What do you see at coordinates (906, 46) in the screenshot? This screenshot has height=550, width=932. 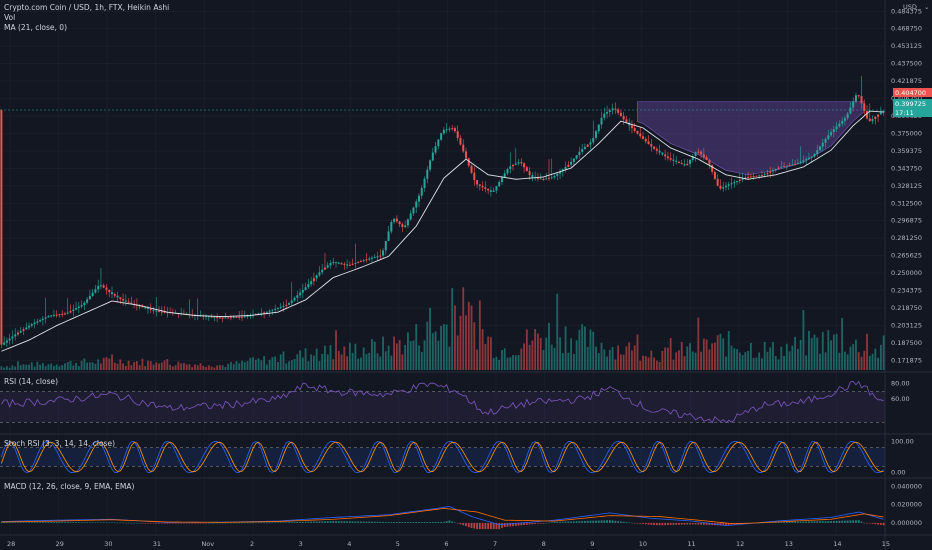 I see `price-tick-label: 0.453125` at bounding box center [906, 46].